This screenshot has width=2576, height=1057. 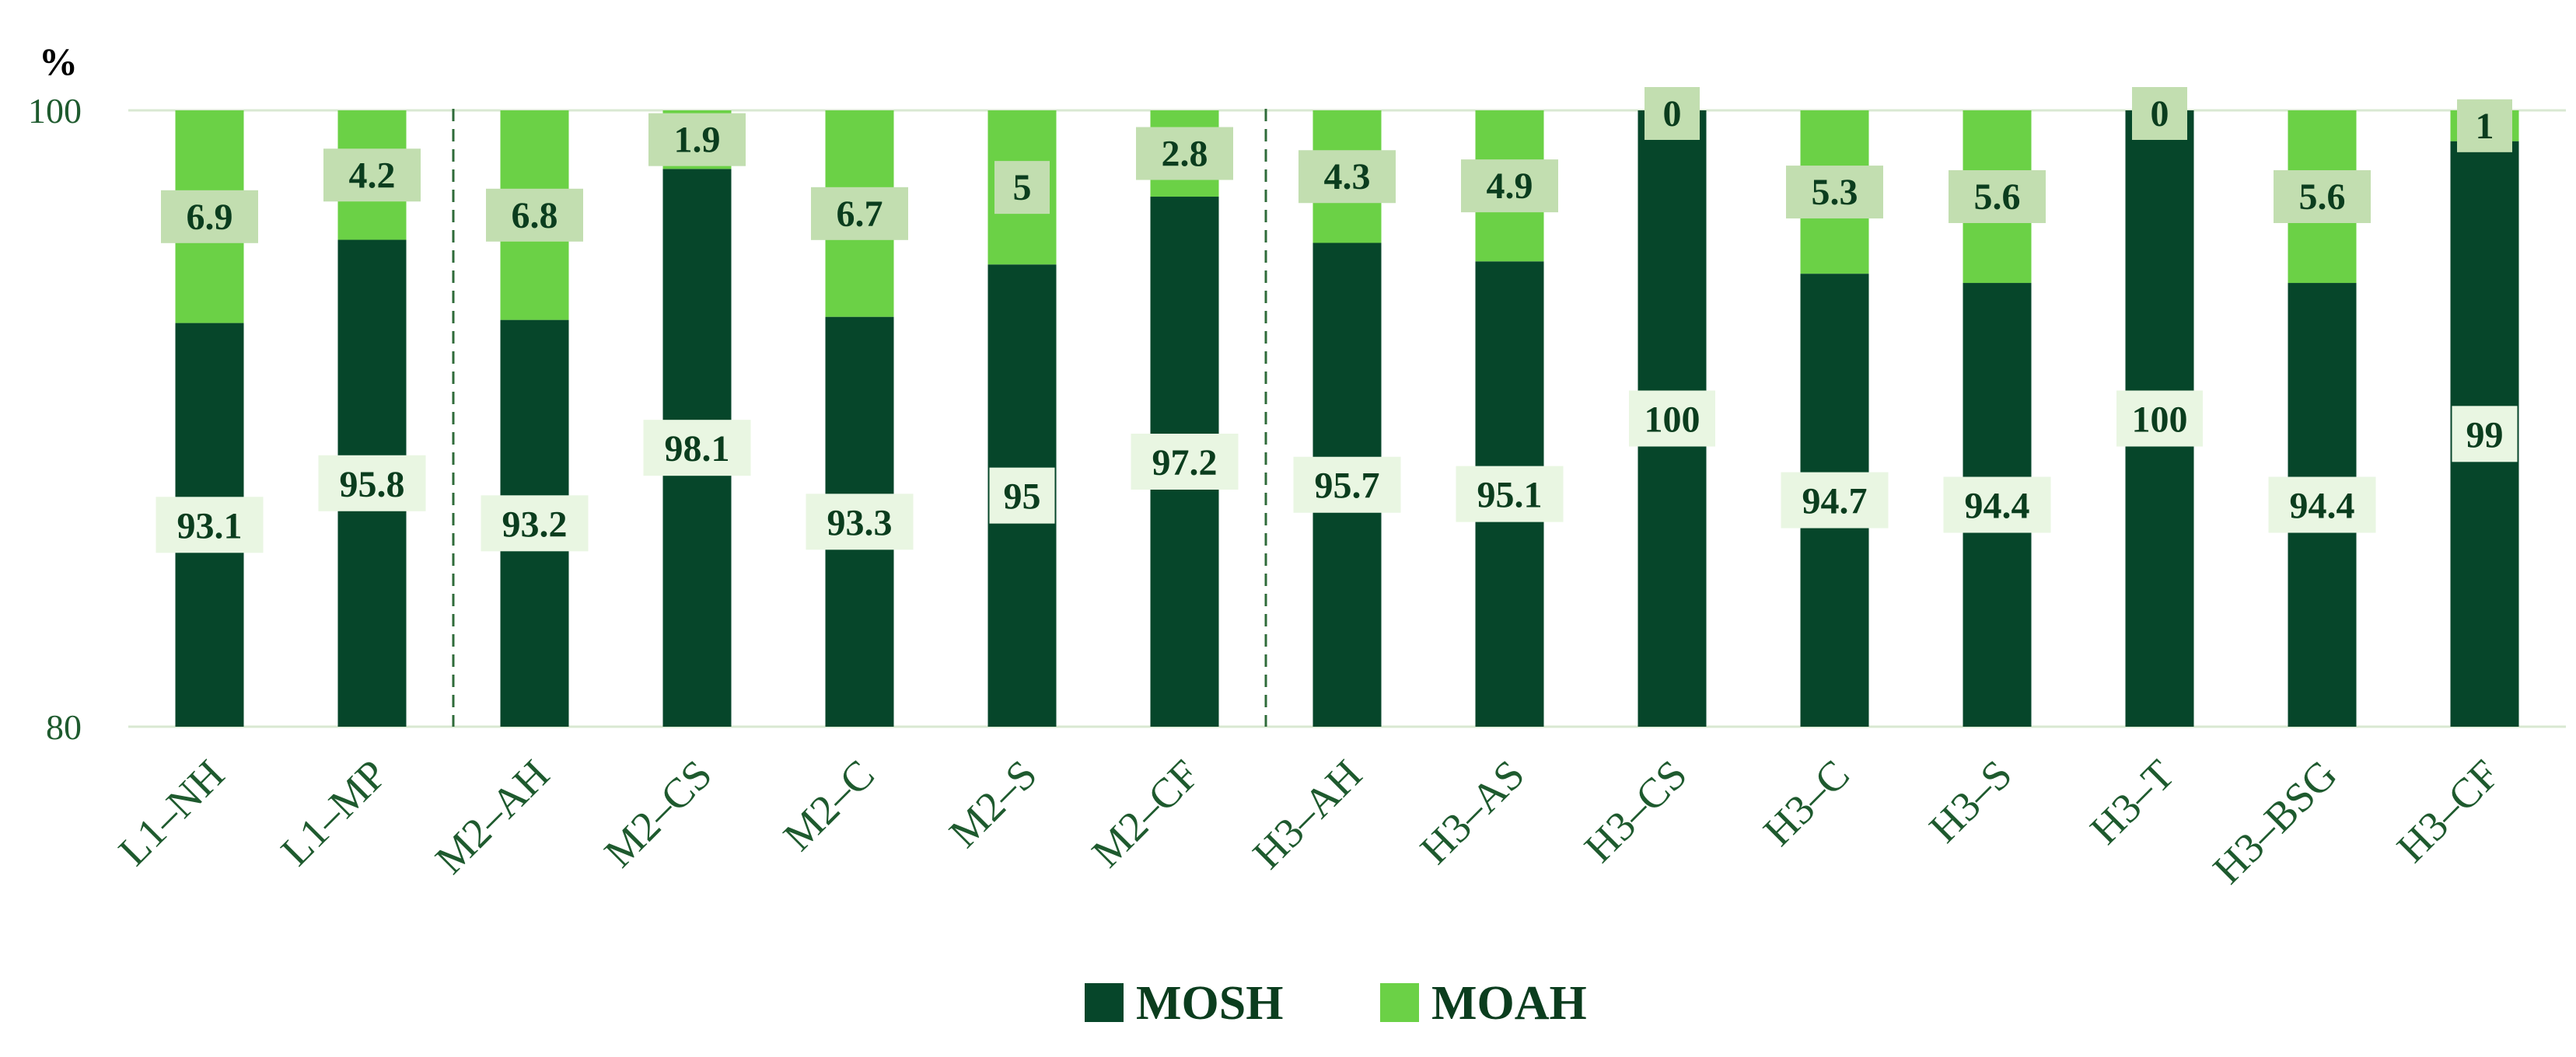 I want to click on x-tick-label: H3–T, so click(x=2132, y=802).